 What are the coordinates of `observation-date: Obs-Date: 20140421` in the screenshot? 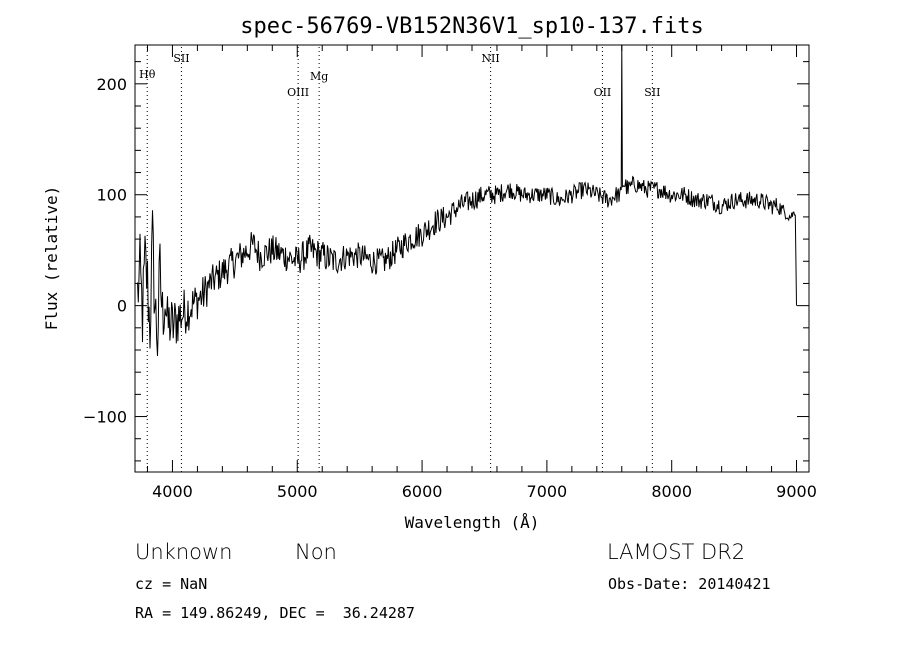 It's located at (689, 584).